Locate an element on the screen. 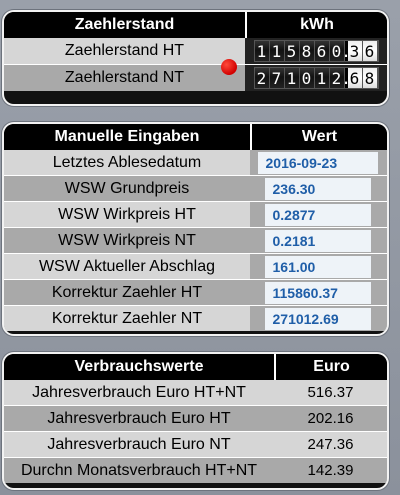 The image size is (400, 495). manual-value-cell: 236.30 is located at coordinates (318, 188).